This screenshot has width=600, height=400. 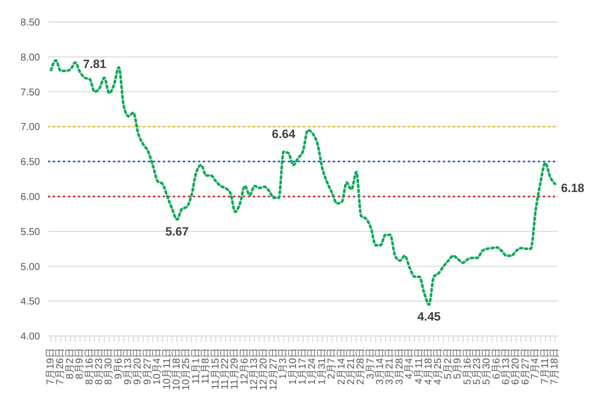 What do you see at coordinates (410, 364) in the screenshot?
I see `x-tick-label: 4月4日` at bounding box center [410, 364].